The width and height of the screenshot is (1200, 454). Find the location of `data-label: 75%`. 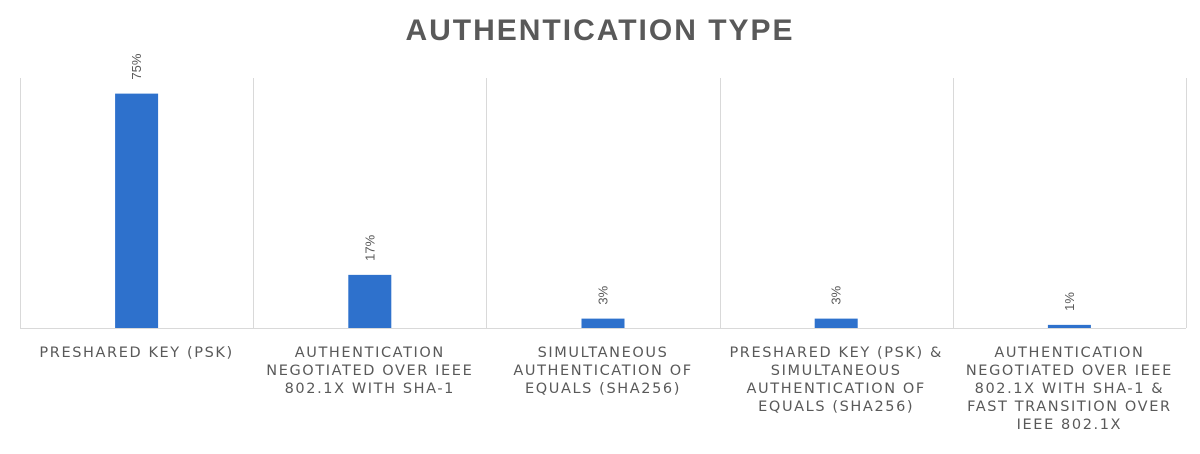

data-label: 75% is located at coordinates (136, 66).